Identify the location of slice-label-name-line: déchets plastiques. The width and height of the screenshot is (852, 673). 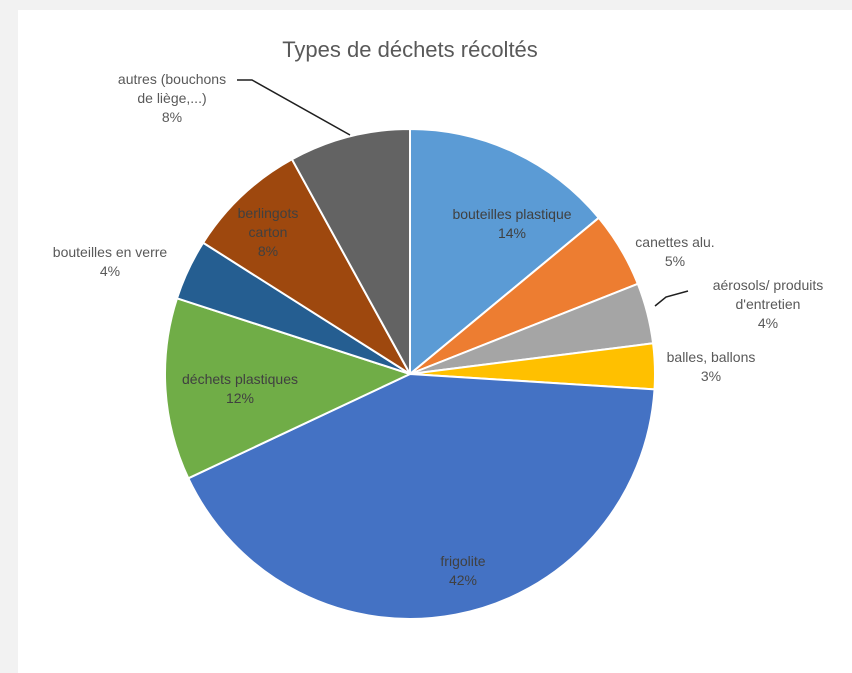
(240, 379).